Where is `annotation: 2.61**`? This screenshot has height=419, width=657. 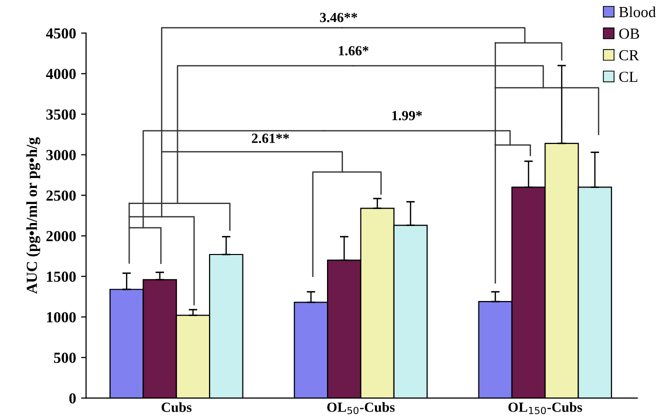
annotation: 2.61** is located at coordinates (270, 139).